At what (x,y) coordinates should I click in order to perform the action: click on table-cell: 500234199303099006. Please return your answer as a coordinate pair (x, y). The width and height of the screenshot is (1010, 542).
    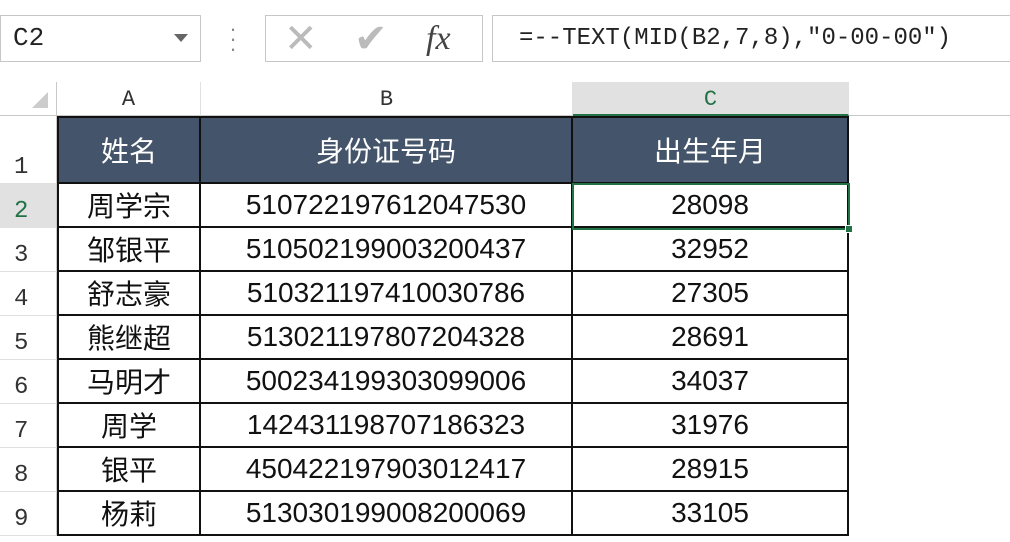
    Looking at the image, I should click on (387, 382).